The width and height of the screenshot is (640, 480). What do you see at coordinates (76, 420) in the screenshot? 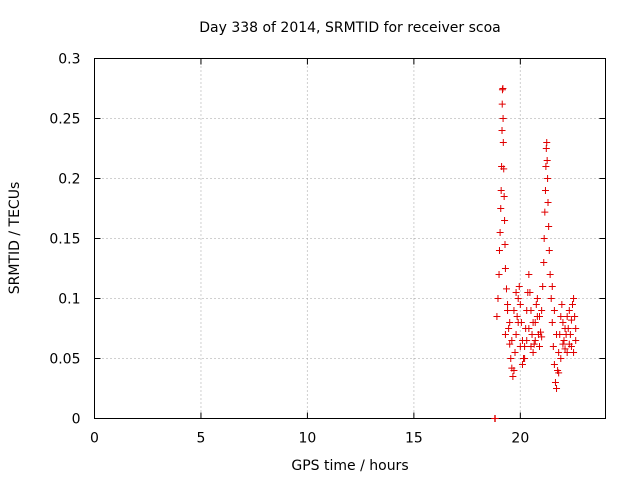
I see `y-tick-label: 0` at bounding box center [76, 420].